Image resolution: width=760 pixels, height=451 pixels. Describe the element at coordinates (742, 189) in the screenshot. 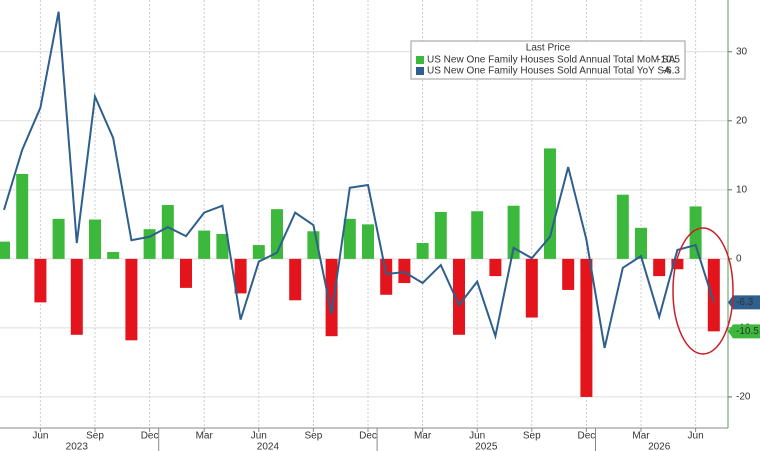

I see `y-tick-label: 10` at that location.